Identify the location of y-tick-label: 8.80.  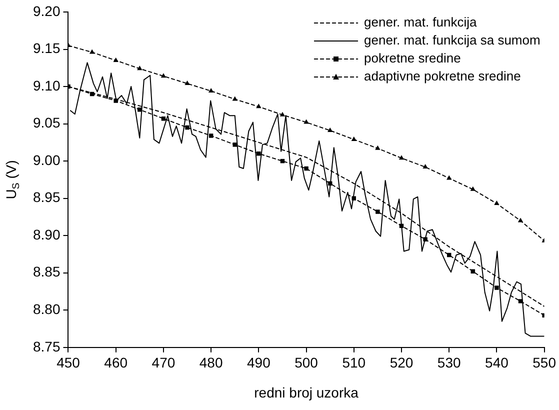
(46, 308).